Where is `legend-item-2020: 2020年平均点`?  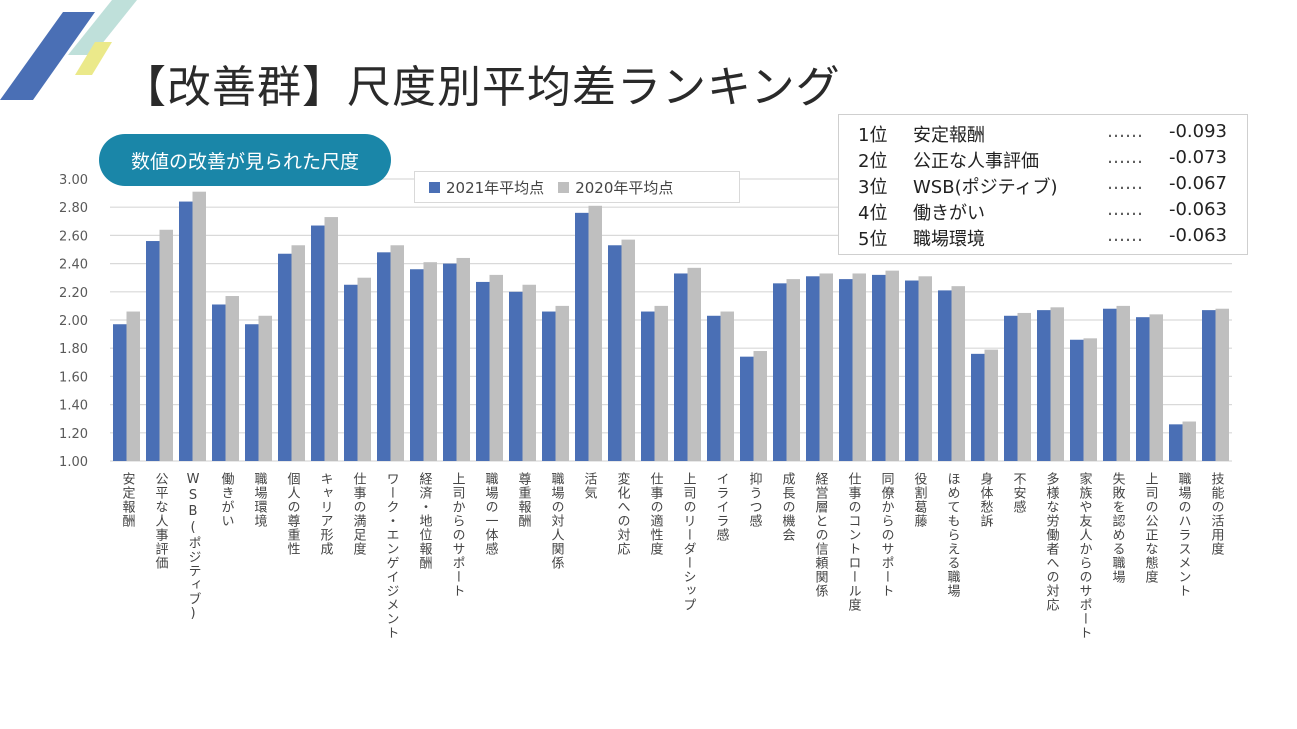
legend-item-2020: 2020年平均点 is located at coordinates (615, 187).